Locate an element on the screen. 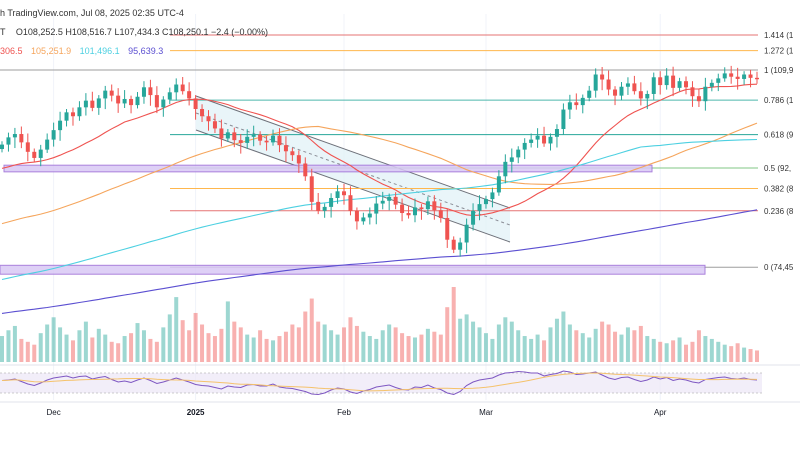  fib-label-1-414: 1.414 (1 is located at coordinates (779, 35).